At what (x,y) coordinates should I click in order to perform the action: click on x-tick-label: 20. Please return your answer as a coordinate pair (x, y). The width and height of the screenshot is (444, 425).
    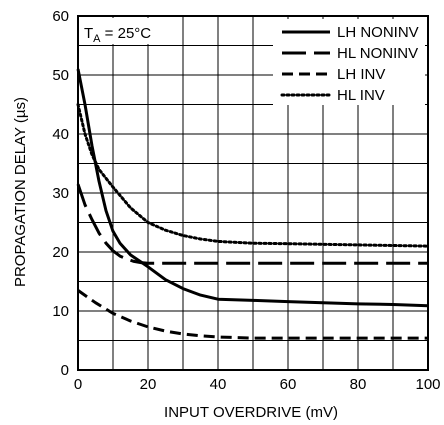
    Looking at the image, I should click on (148, 384).